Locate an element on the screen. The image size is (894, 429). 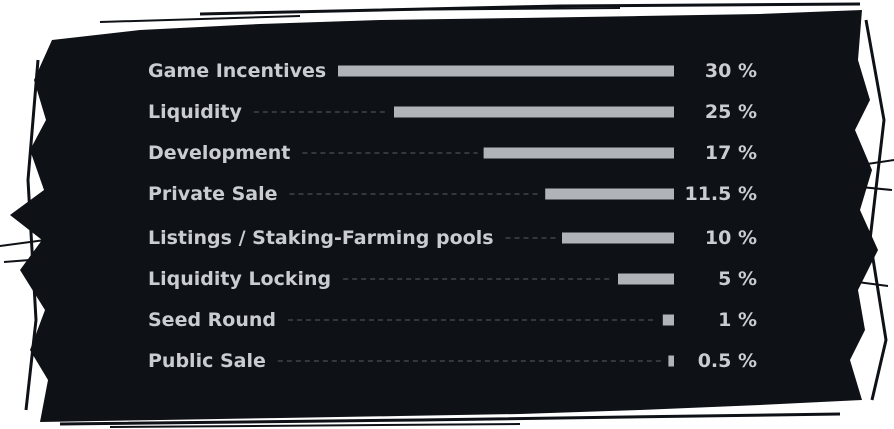
category-label: Seed Round is located at coordinates (212, 320).